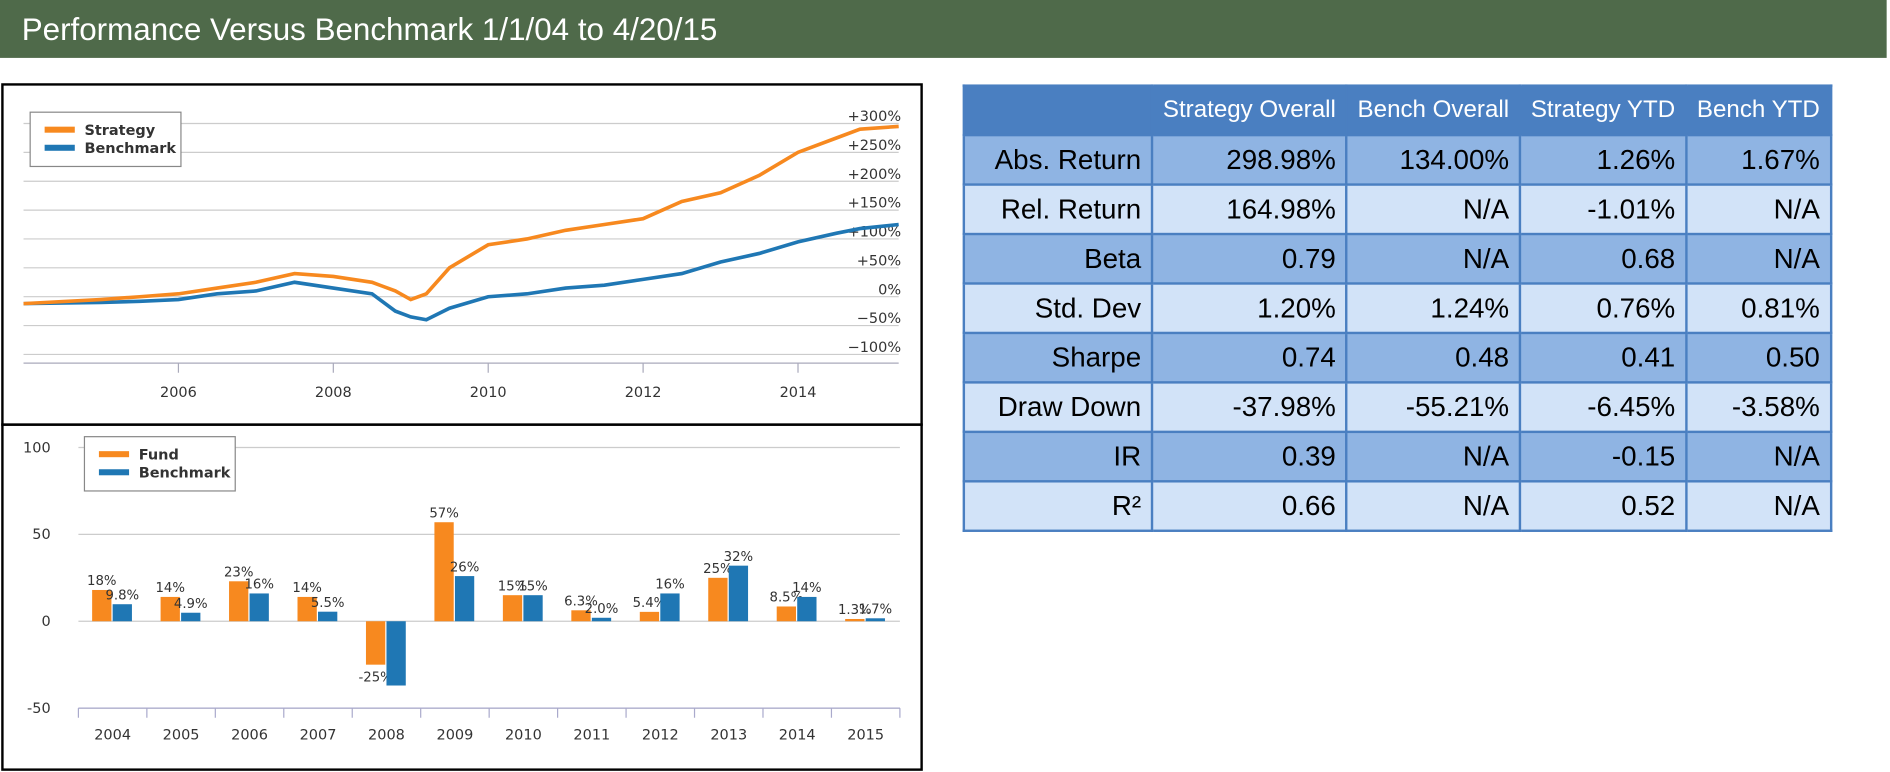 This screenshot has width=1890, height=772. Describe the element at coordinates (728, 735) in the screenshot. I see `x-tick-label: 2013` at that location.